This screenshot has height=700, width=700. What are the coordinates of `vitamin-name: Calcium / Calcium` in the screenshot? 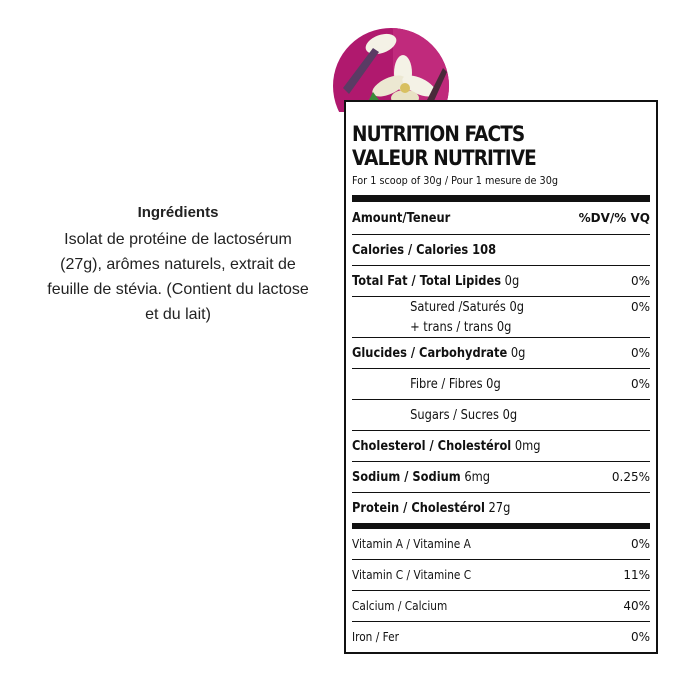 It's located at (400, 606).